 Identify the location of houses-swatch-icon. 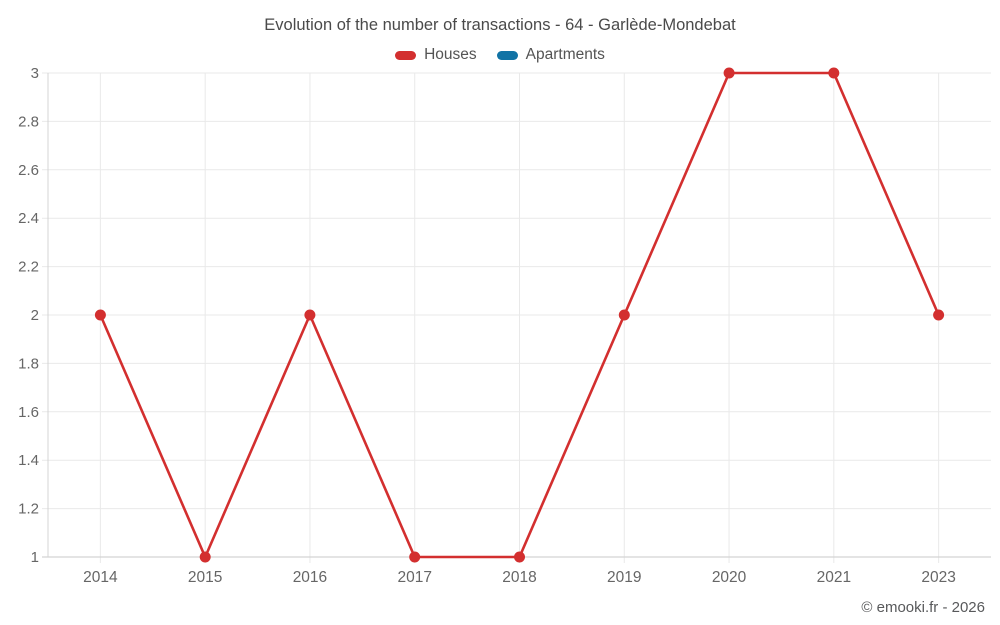
(406, 55).